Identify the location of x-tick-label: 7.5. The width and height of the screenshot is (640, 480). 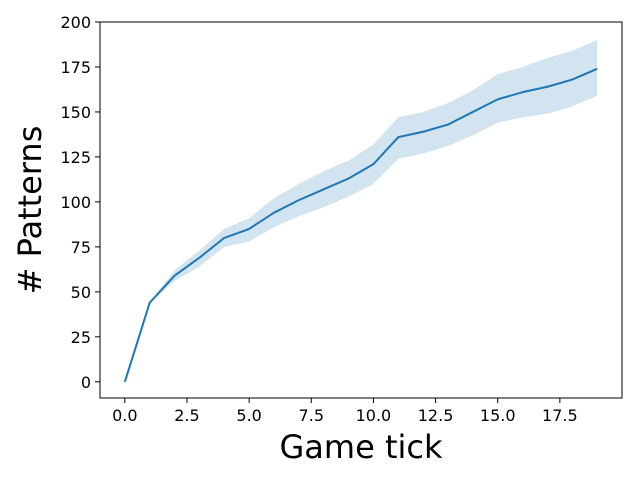
(311, 415).